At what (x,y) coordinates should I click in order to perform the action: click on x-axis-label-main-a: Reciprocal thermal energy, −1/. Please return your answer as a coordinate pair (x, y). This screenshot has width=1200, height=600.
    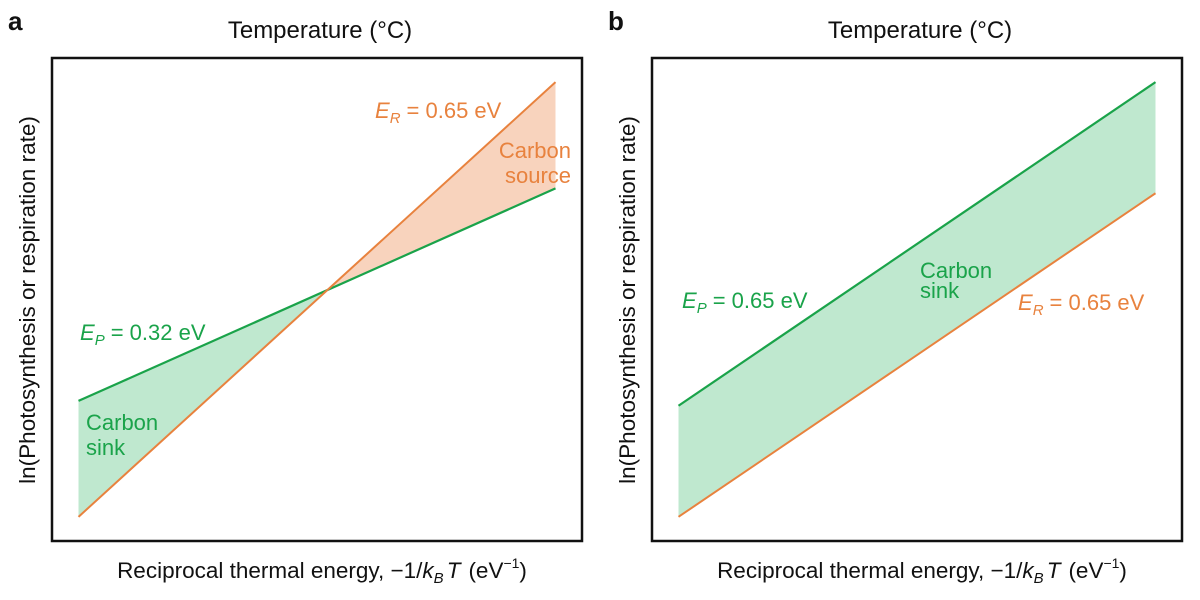
    Looking at the image, I should click on (270, 570).